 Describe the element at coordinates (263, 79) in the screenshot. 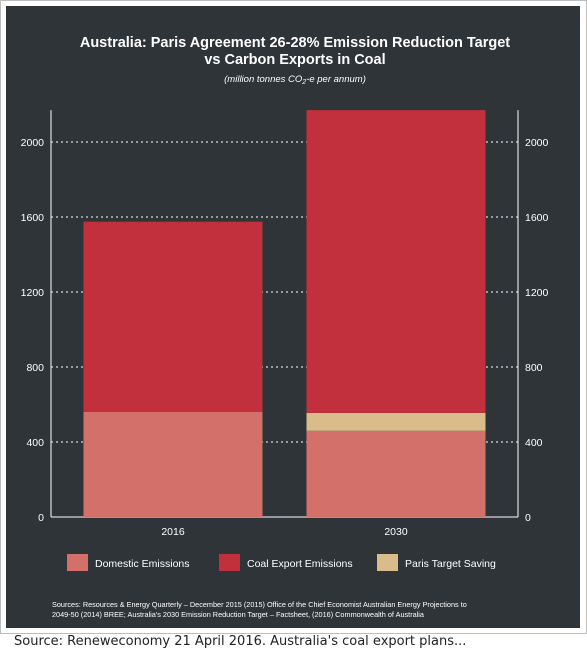

I see `subtitle-text: (million tonnes CO` at that location.